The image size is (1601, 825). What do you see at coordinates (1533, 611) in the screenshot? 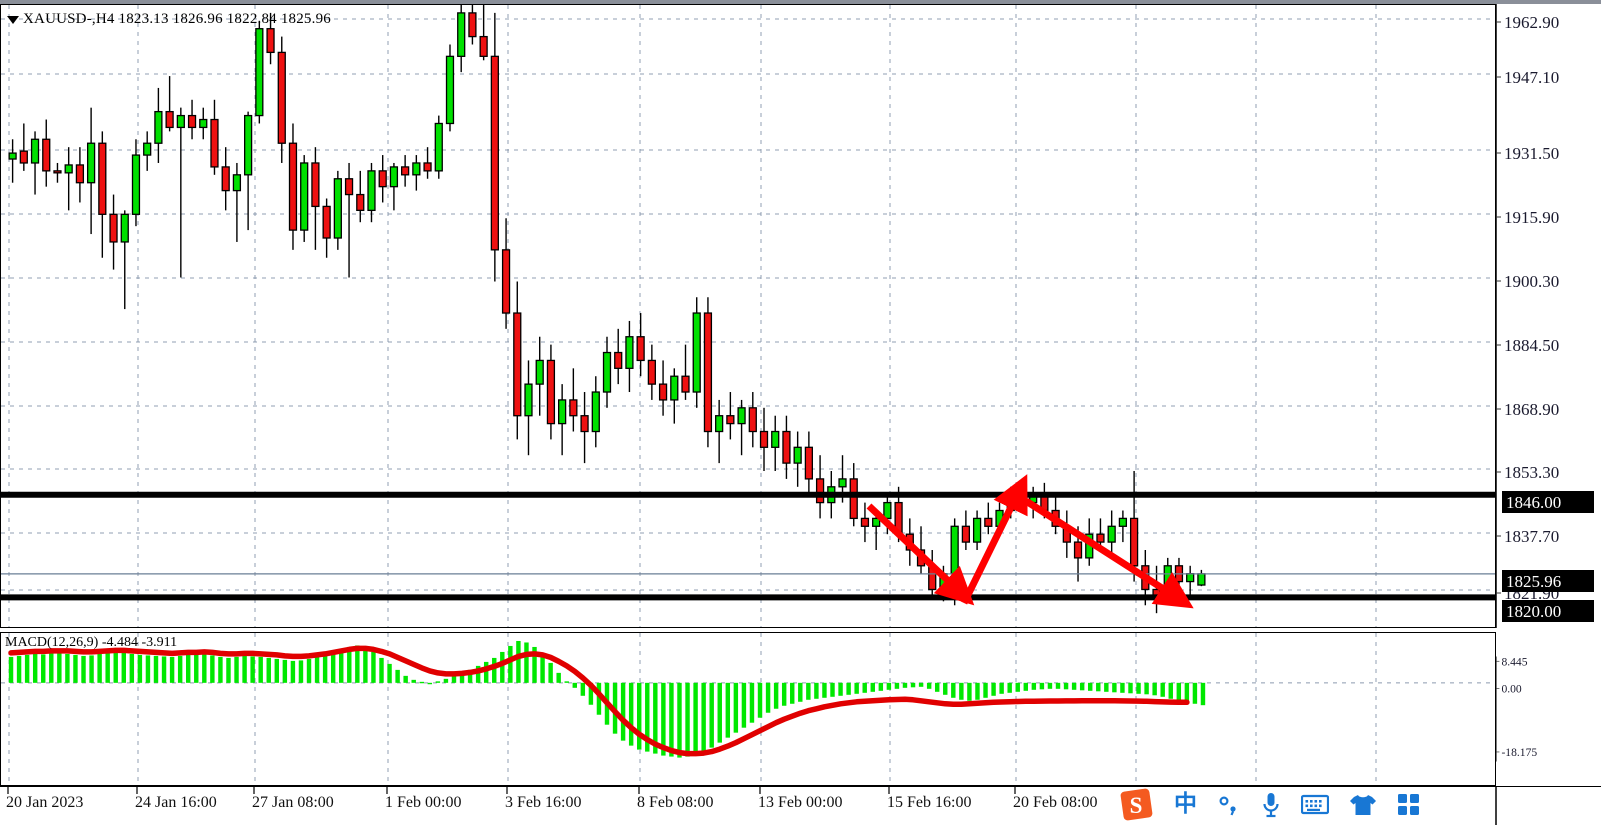
I see `svg-text: 1820.00` at bounding box center [1533, 611].